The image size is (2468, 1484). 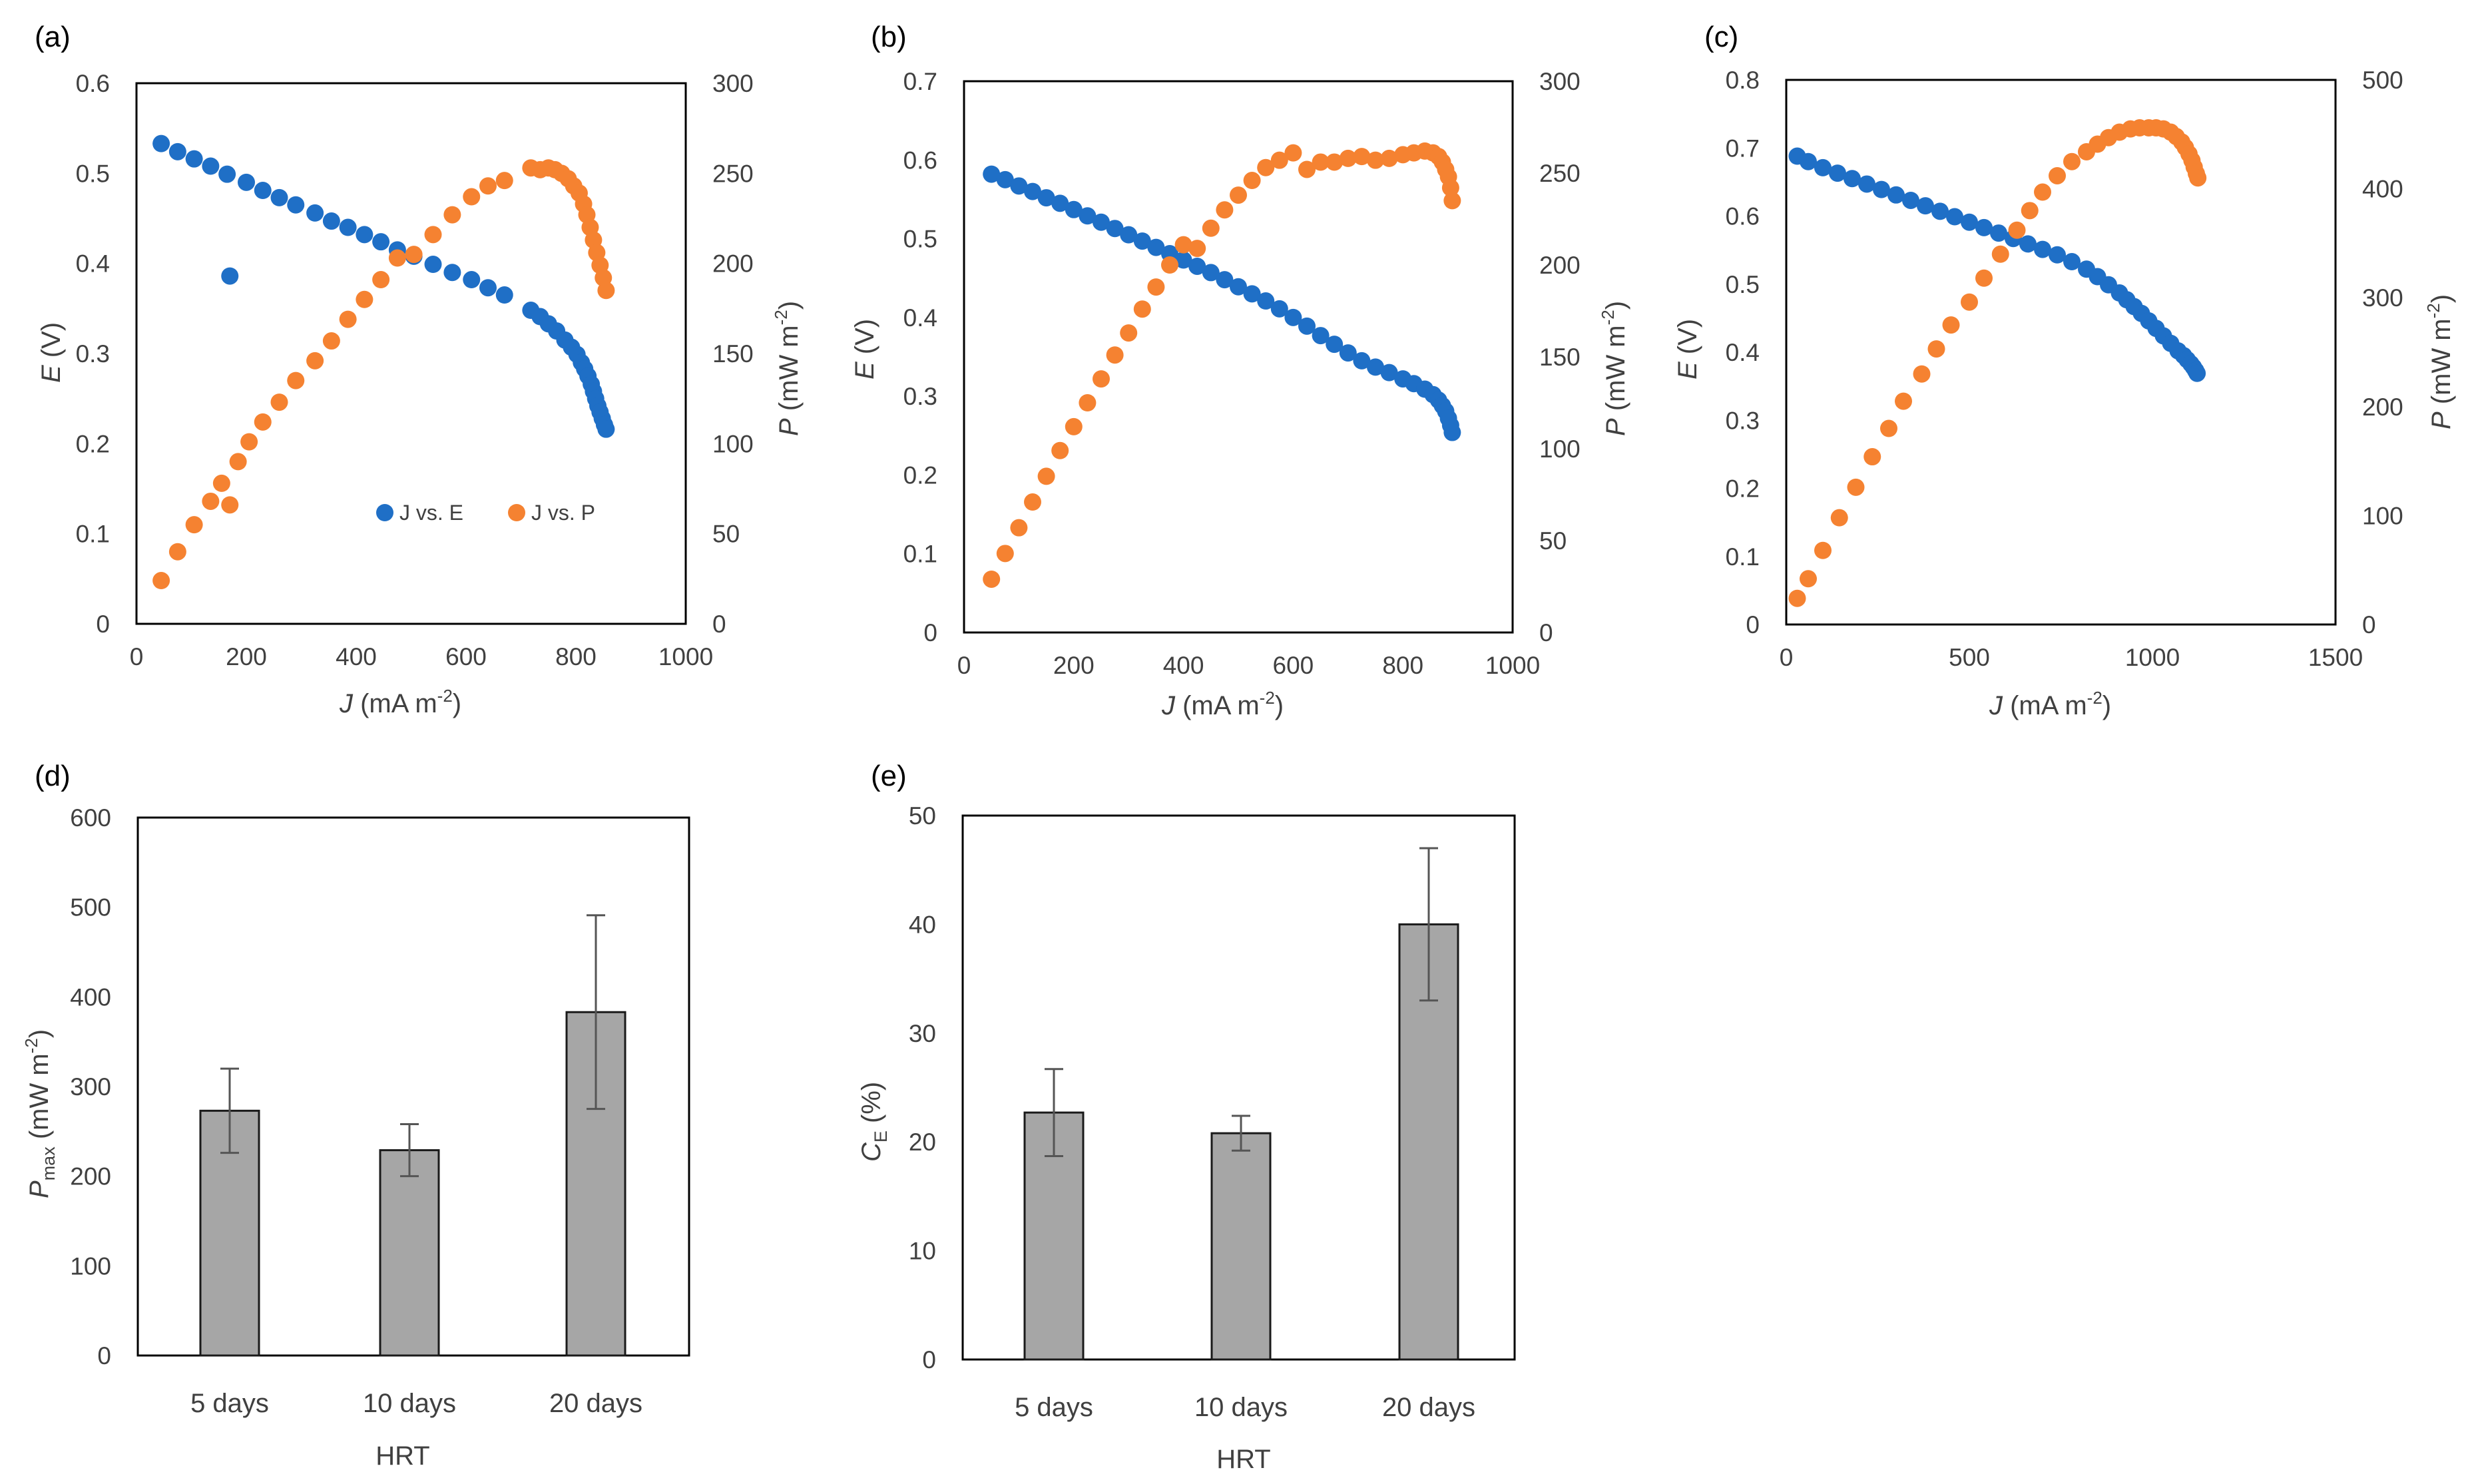 I want to click on x-tick-label: 0, so click(x=964, y=665).